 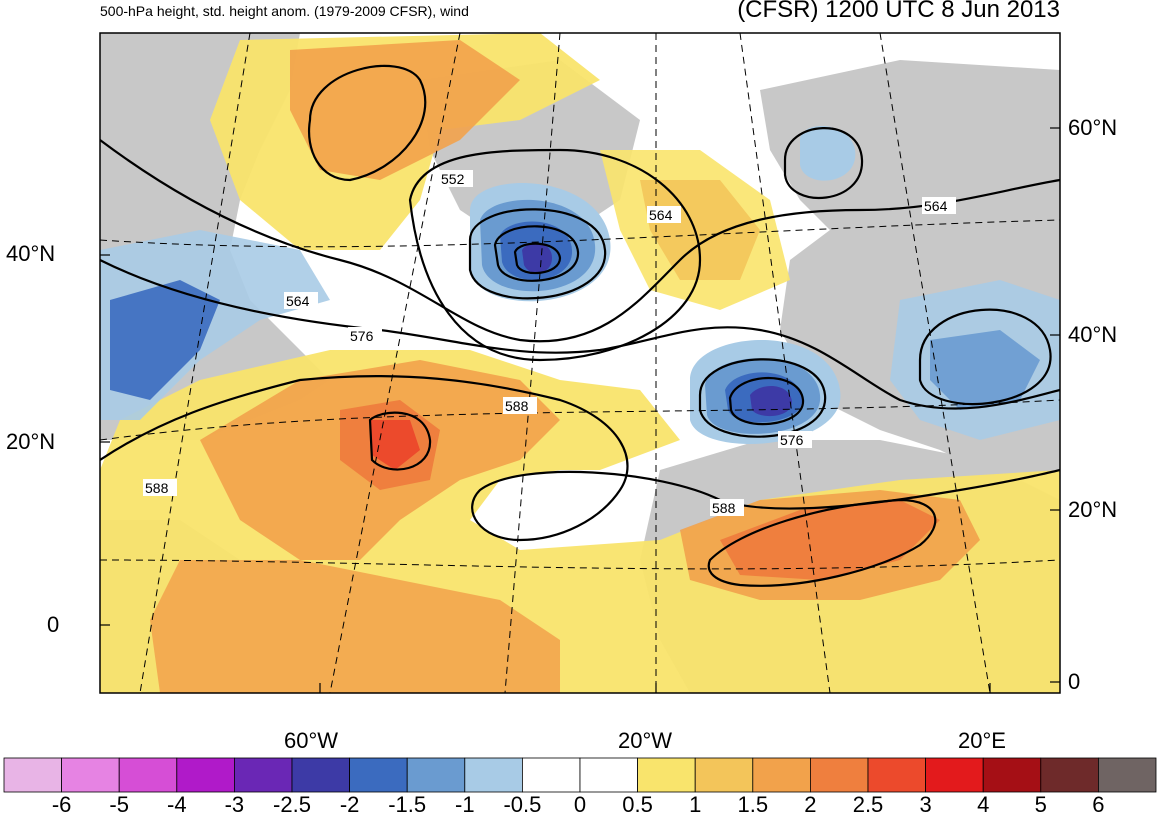 What do you see at coordinates (355, 626) in the screenshot?
I see `anomaly-south-america-orange` at bounding box center [355, 626].